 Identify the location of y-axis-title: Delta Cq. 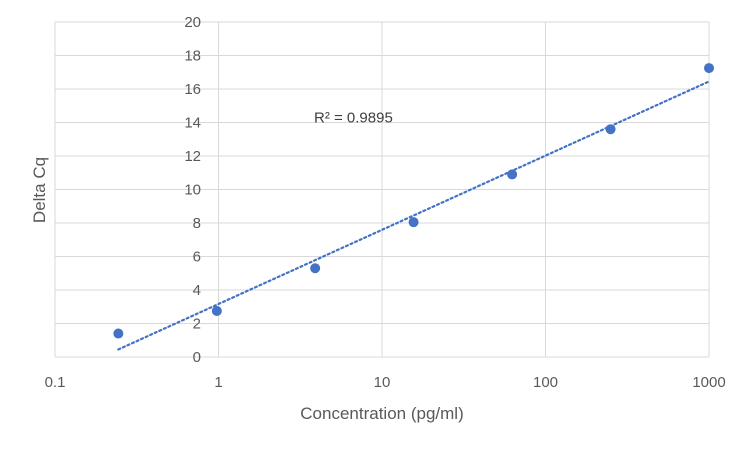
(39, 190).